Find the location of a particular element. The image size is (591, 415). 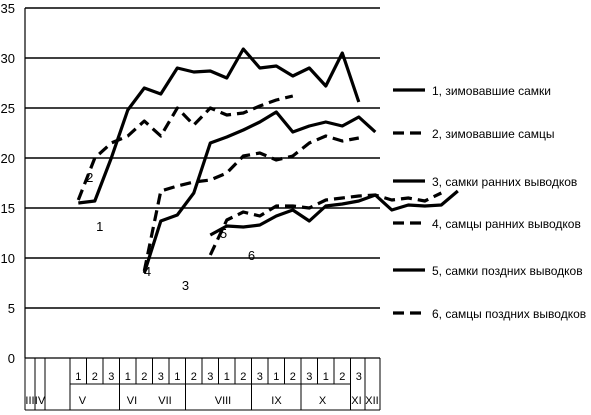

y-tick-label: 15 is located at coordinates (8, 208).